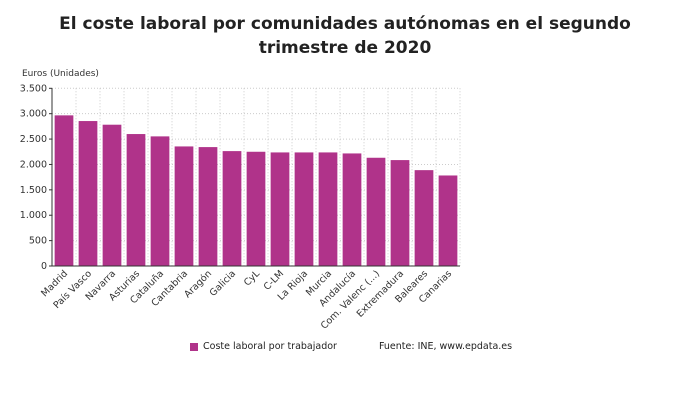  I want to click on y-tick-label: 3.500, so click(33, 88).